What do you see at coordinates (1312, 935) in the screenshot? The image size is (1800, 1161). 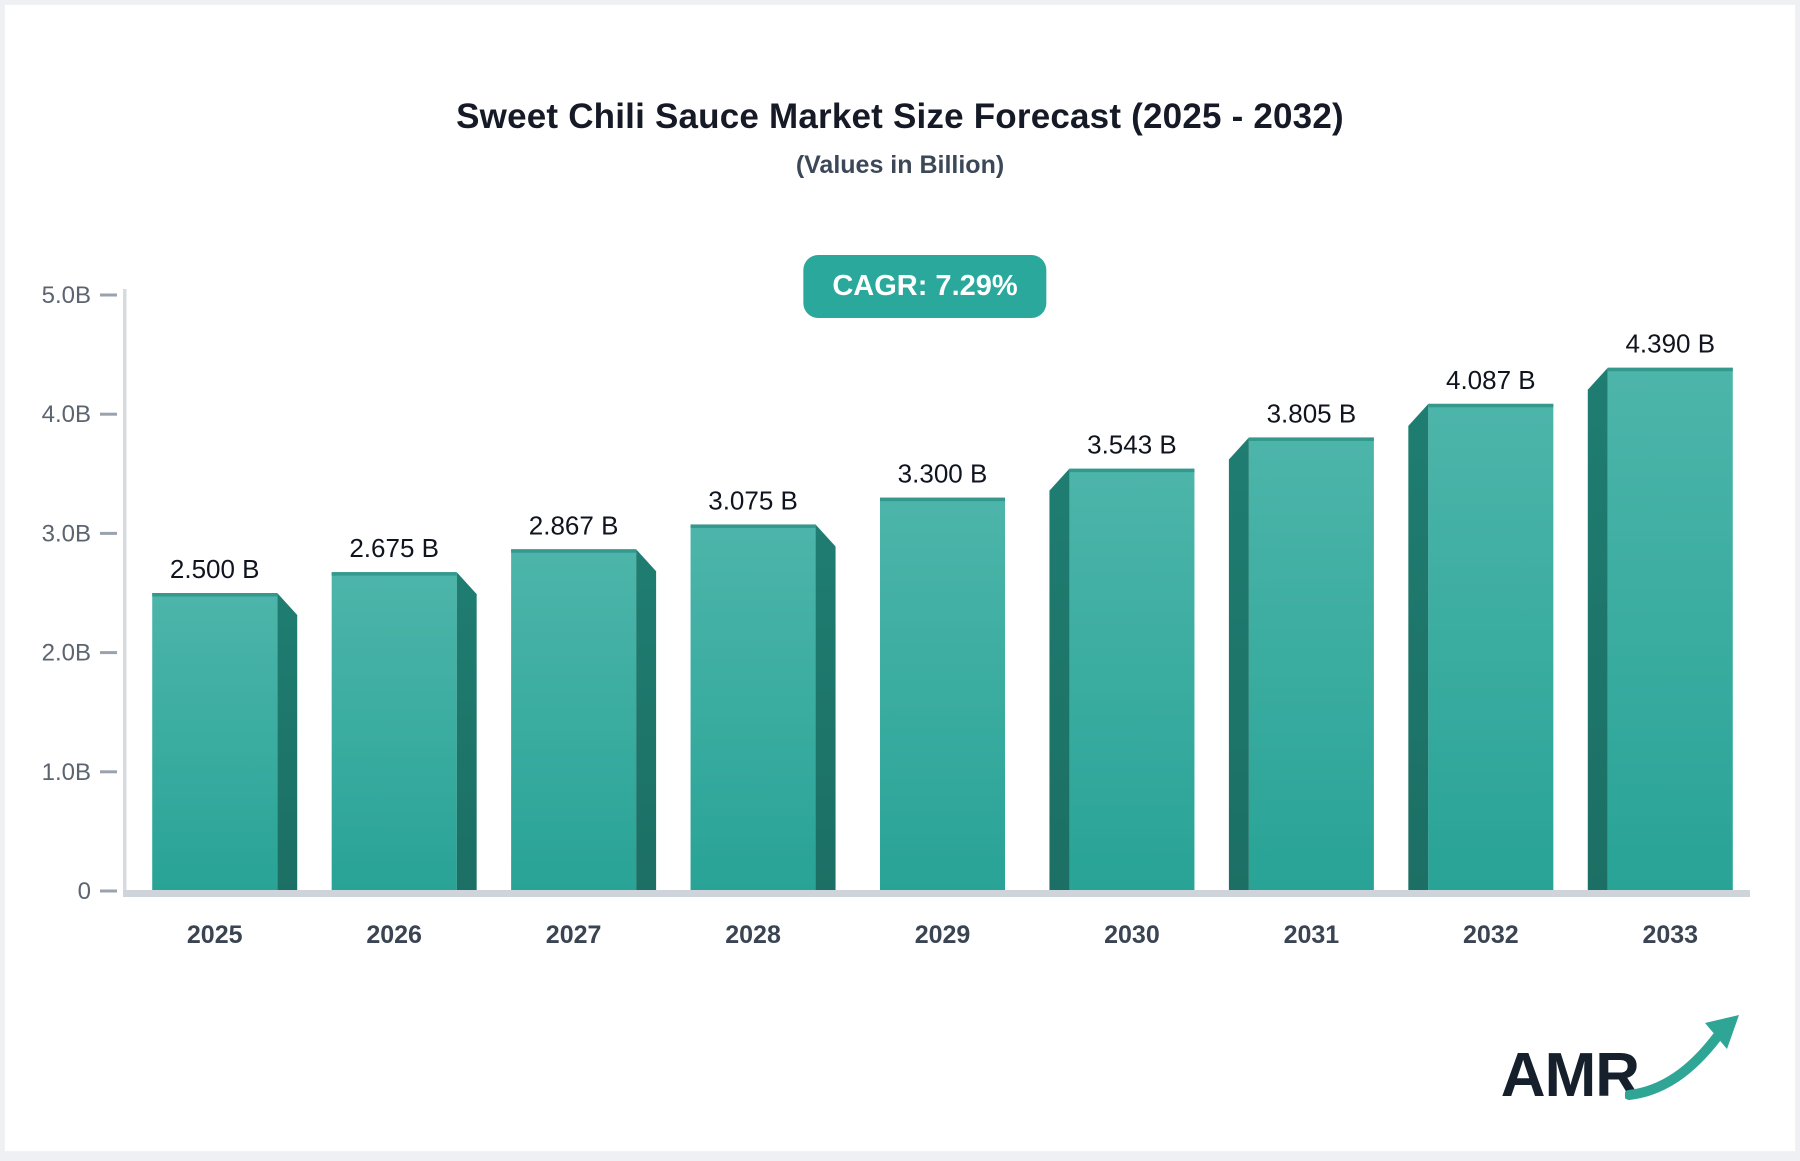 I see `x-tick-label: 2031` at bounding box center [1312, 935].